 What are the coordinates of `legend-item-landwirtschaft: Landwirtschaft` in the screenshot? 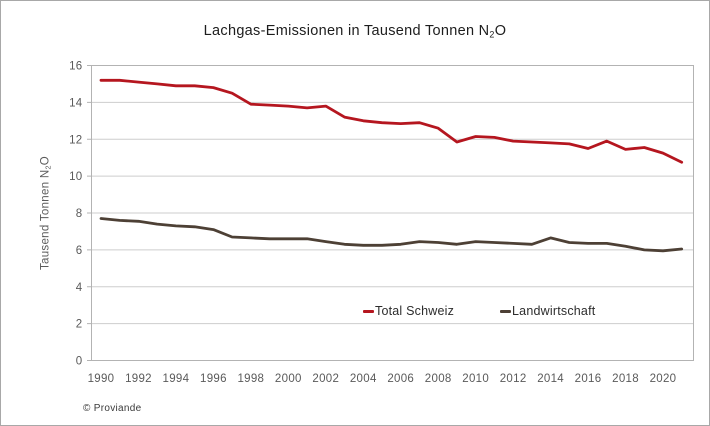 It's located at (547, 311).